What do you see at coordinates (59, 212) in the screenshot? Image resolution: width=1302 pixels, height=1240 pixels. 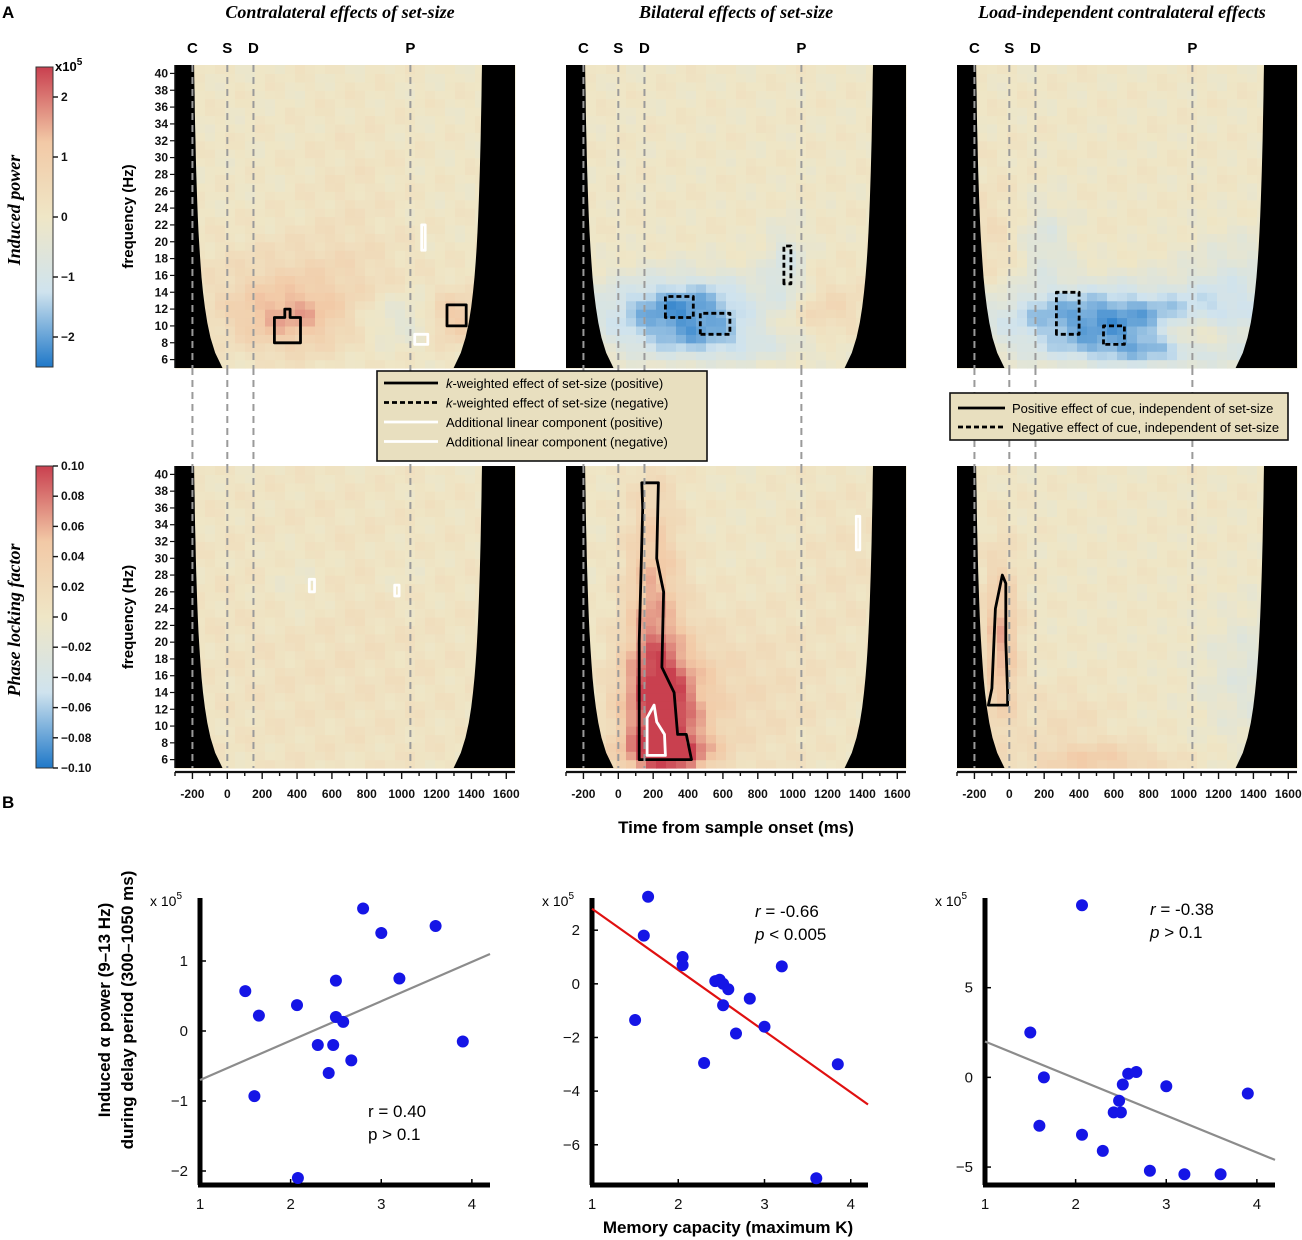 I see `power-colorbar: x105 210−1−2` at bounding box center [59, 212].